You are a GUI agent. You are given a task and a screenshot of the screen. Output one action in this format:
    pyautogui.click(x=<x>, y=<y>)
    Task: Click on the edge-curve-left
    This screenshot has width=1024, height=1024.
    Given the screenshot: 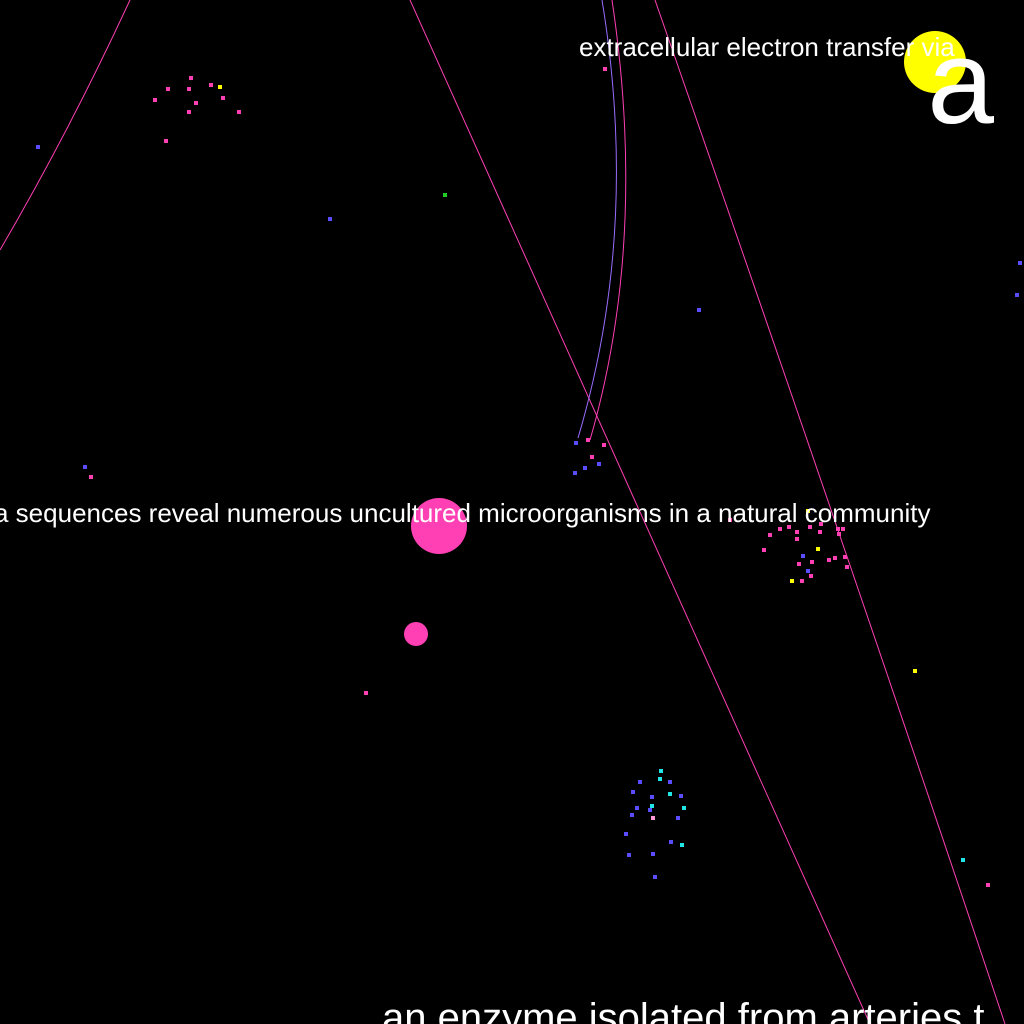 What is the action you would take?
    pyautogui.click(x=65, y=125)
    